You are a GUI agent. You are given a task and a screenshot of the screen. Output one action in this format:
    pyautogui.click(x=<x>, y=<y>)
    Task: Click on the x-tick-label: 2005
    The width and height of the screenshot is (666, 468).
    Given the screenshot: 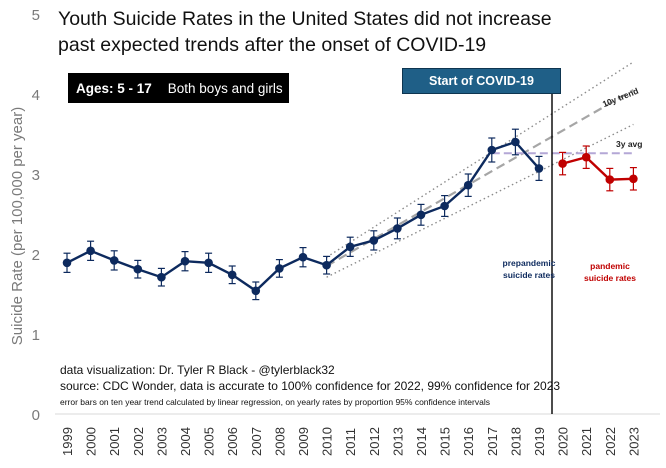 What is the action you would take?
    pyautogui.click(x=209, y=441)
    